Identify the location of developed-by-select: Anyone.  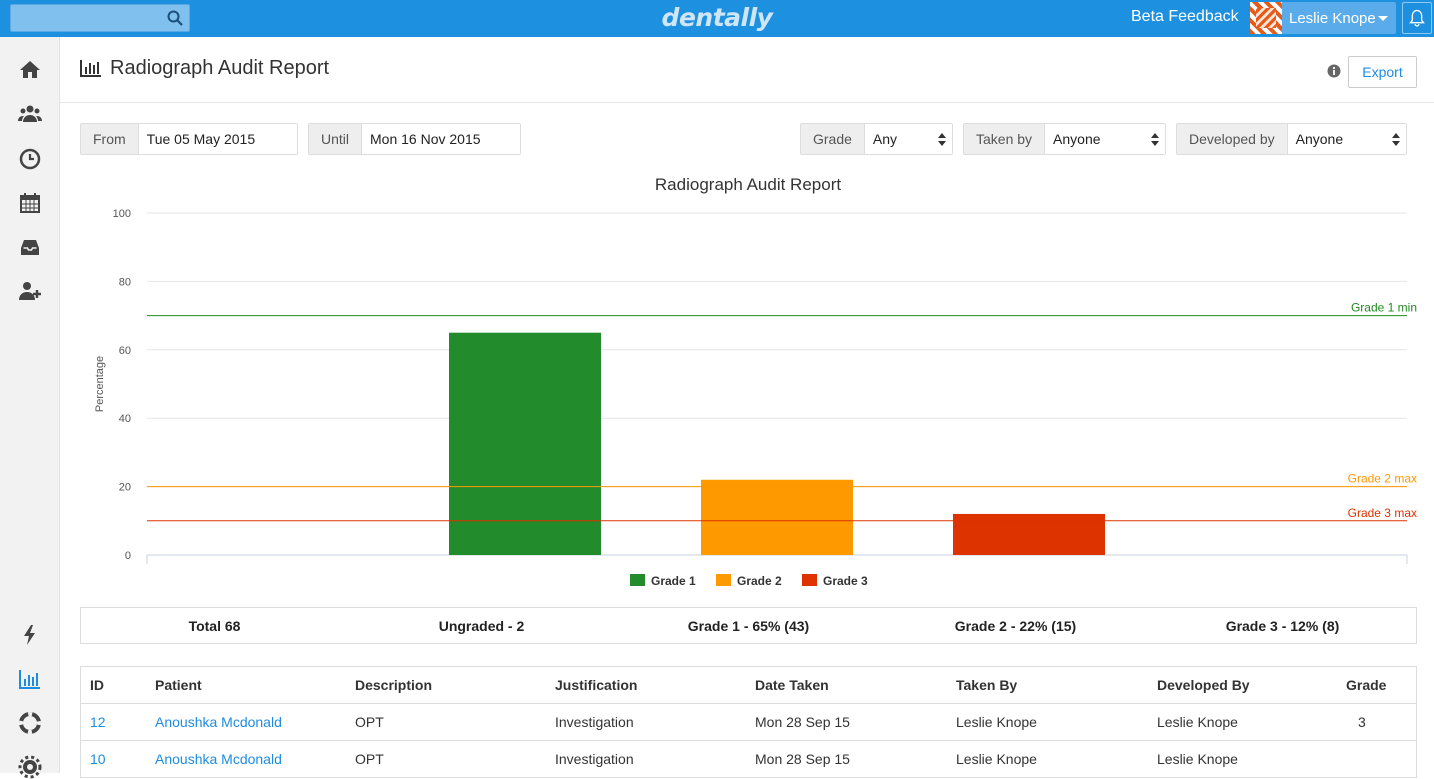
(1346, 139).